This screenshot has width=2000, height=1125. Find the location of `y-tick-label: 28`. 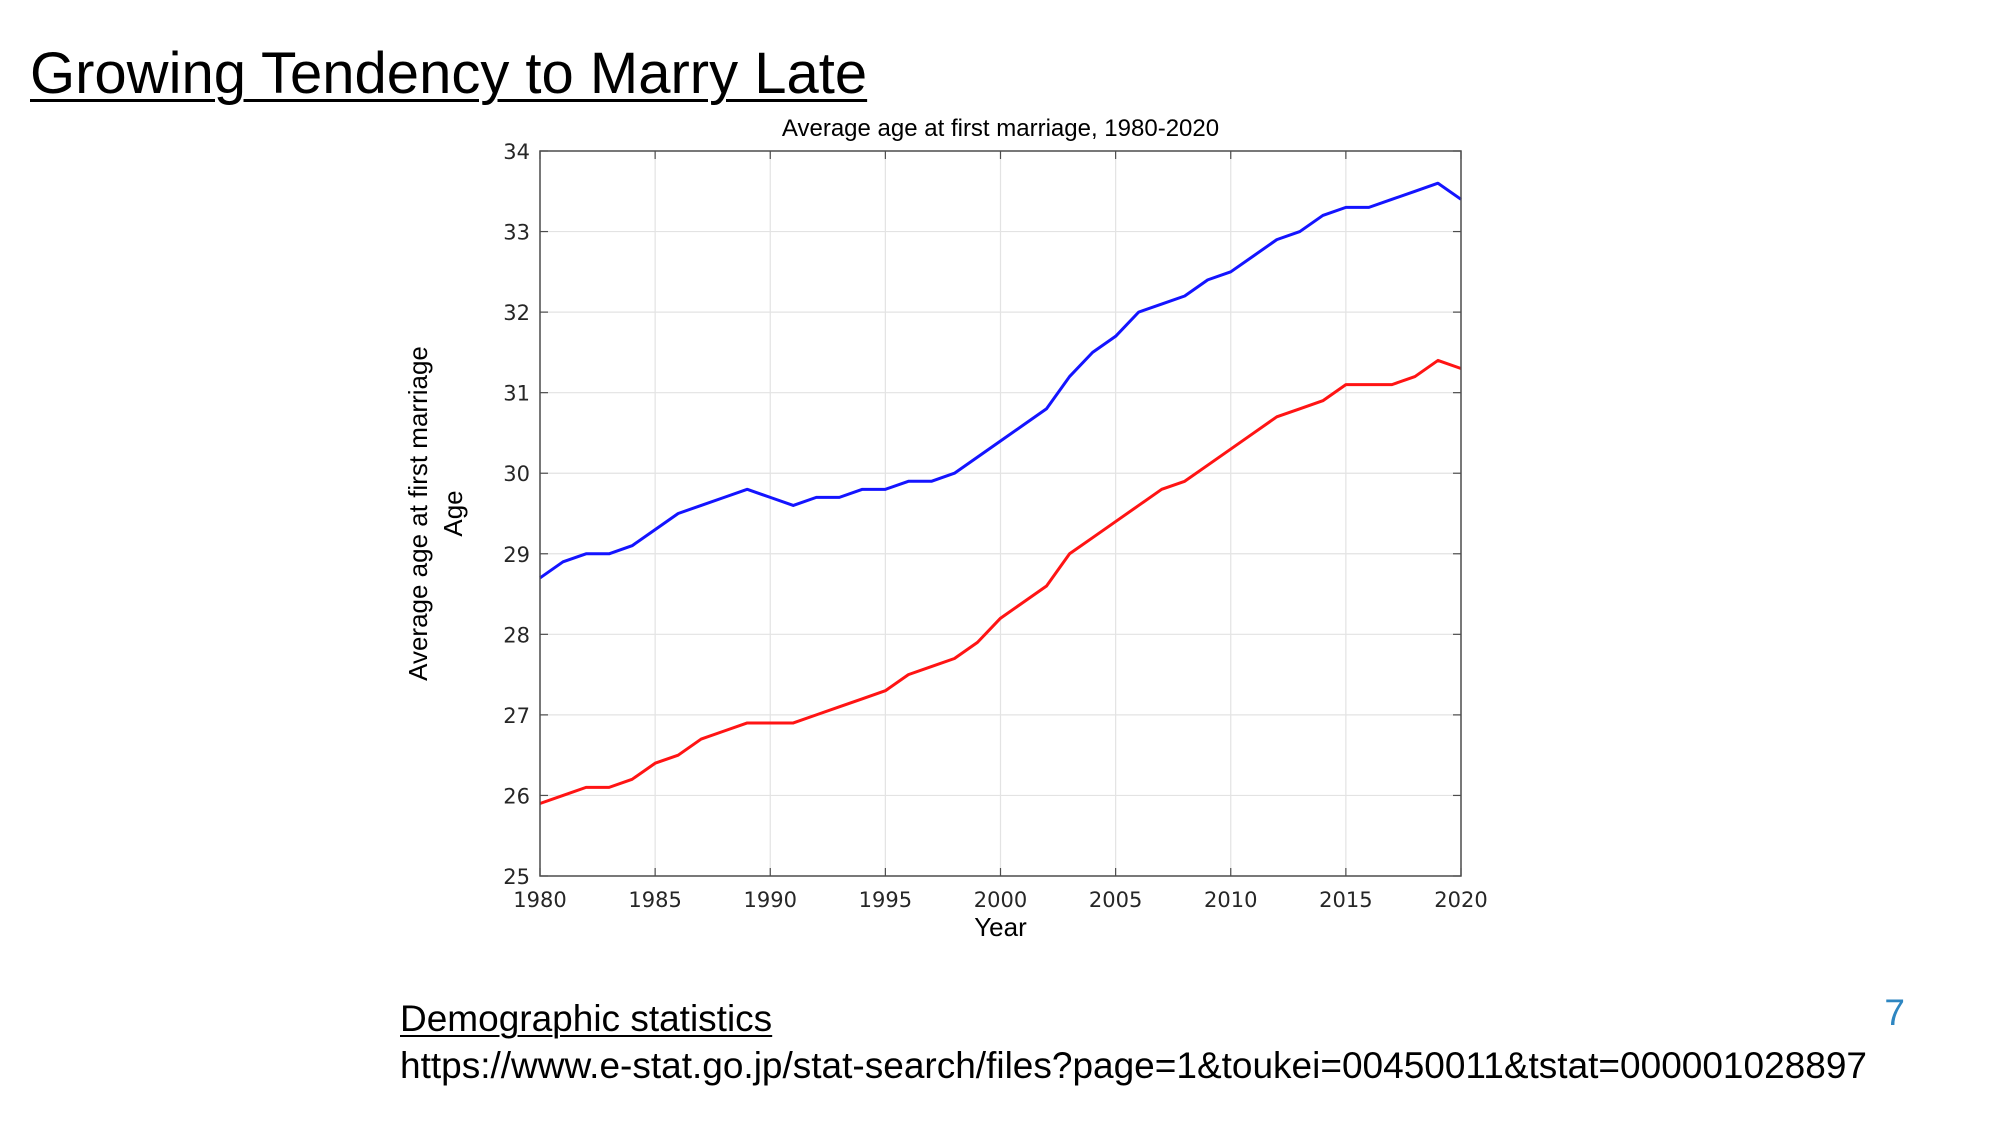

y-tick-label: 28 is located at coordinates (516, 635).